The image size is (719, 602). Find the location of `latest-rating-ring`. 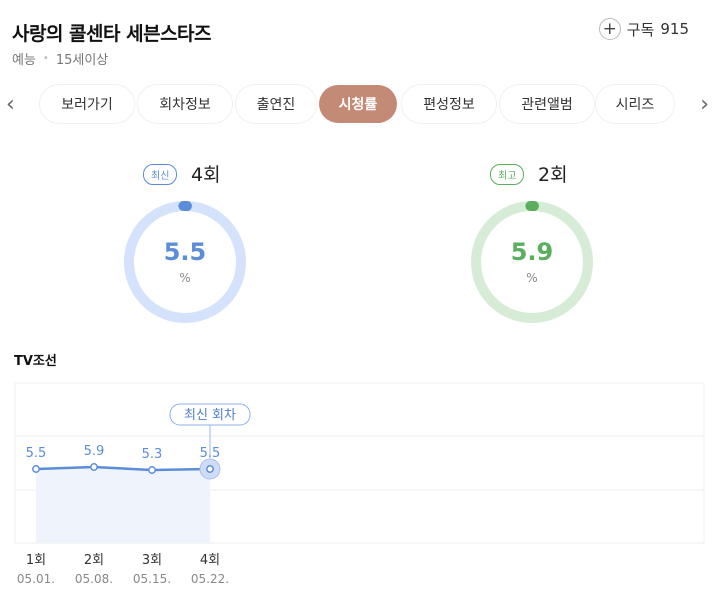

latest-rating-ring is located at coordinates (185, 262).